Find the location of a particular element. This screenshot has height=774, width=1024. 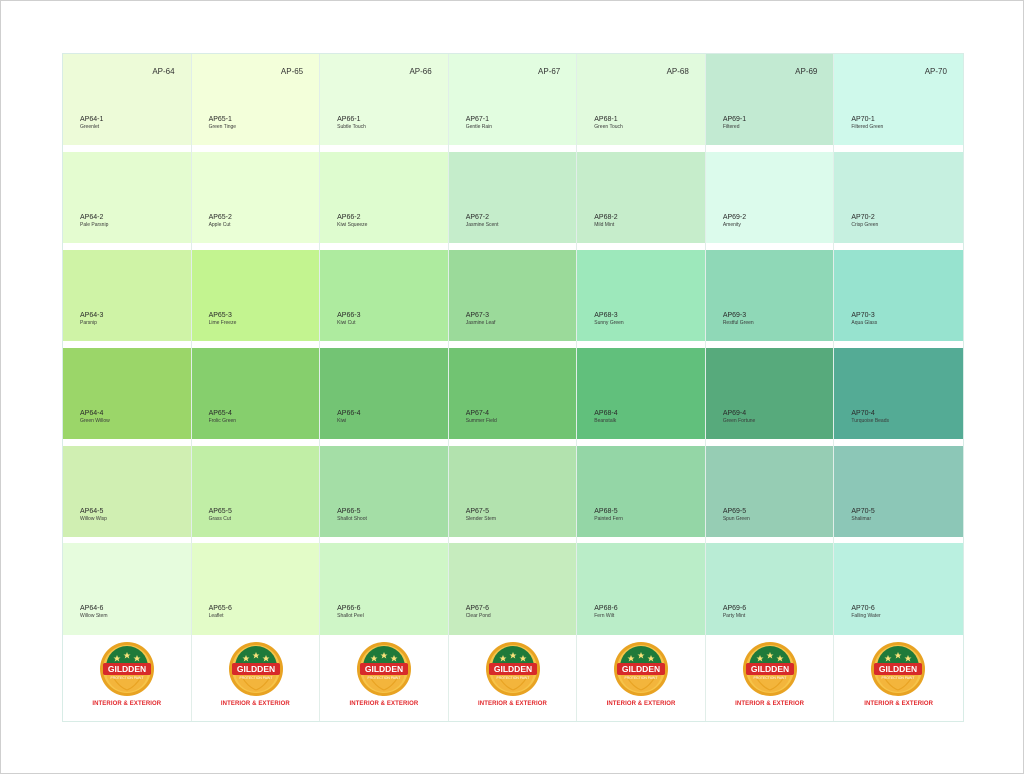

chip-name: Frolic Green is located at coordinates (222, 421).